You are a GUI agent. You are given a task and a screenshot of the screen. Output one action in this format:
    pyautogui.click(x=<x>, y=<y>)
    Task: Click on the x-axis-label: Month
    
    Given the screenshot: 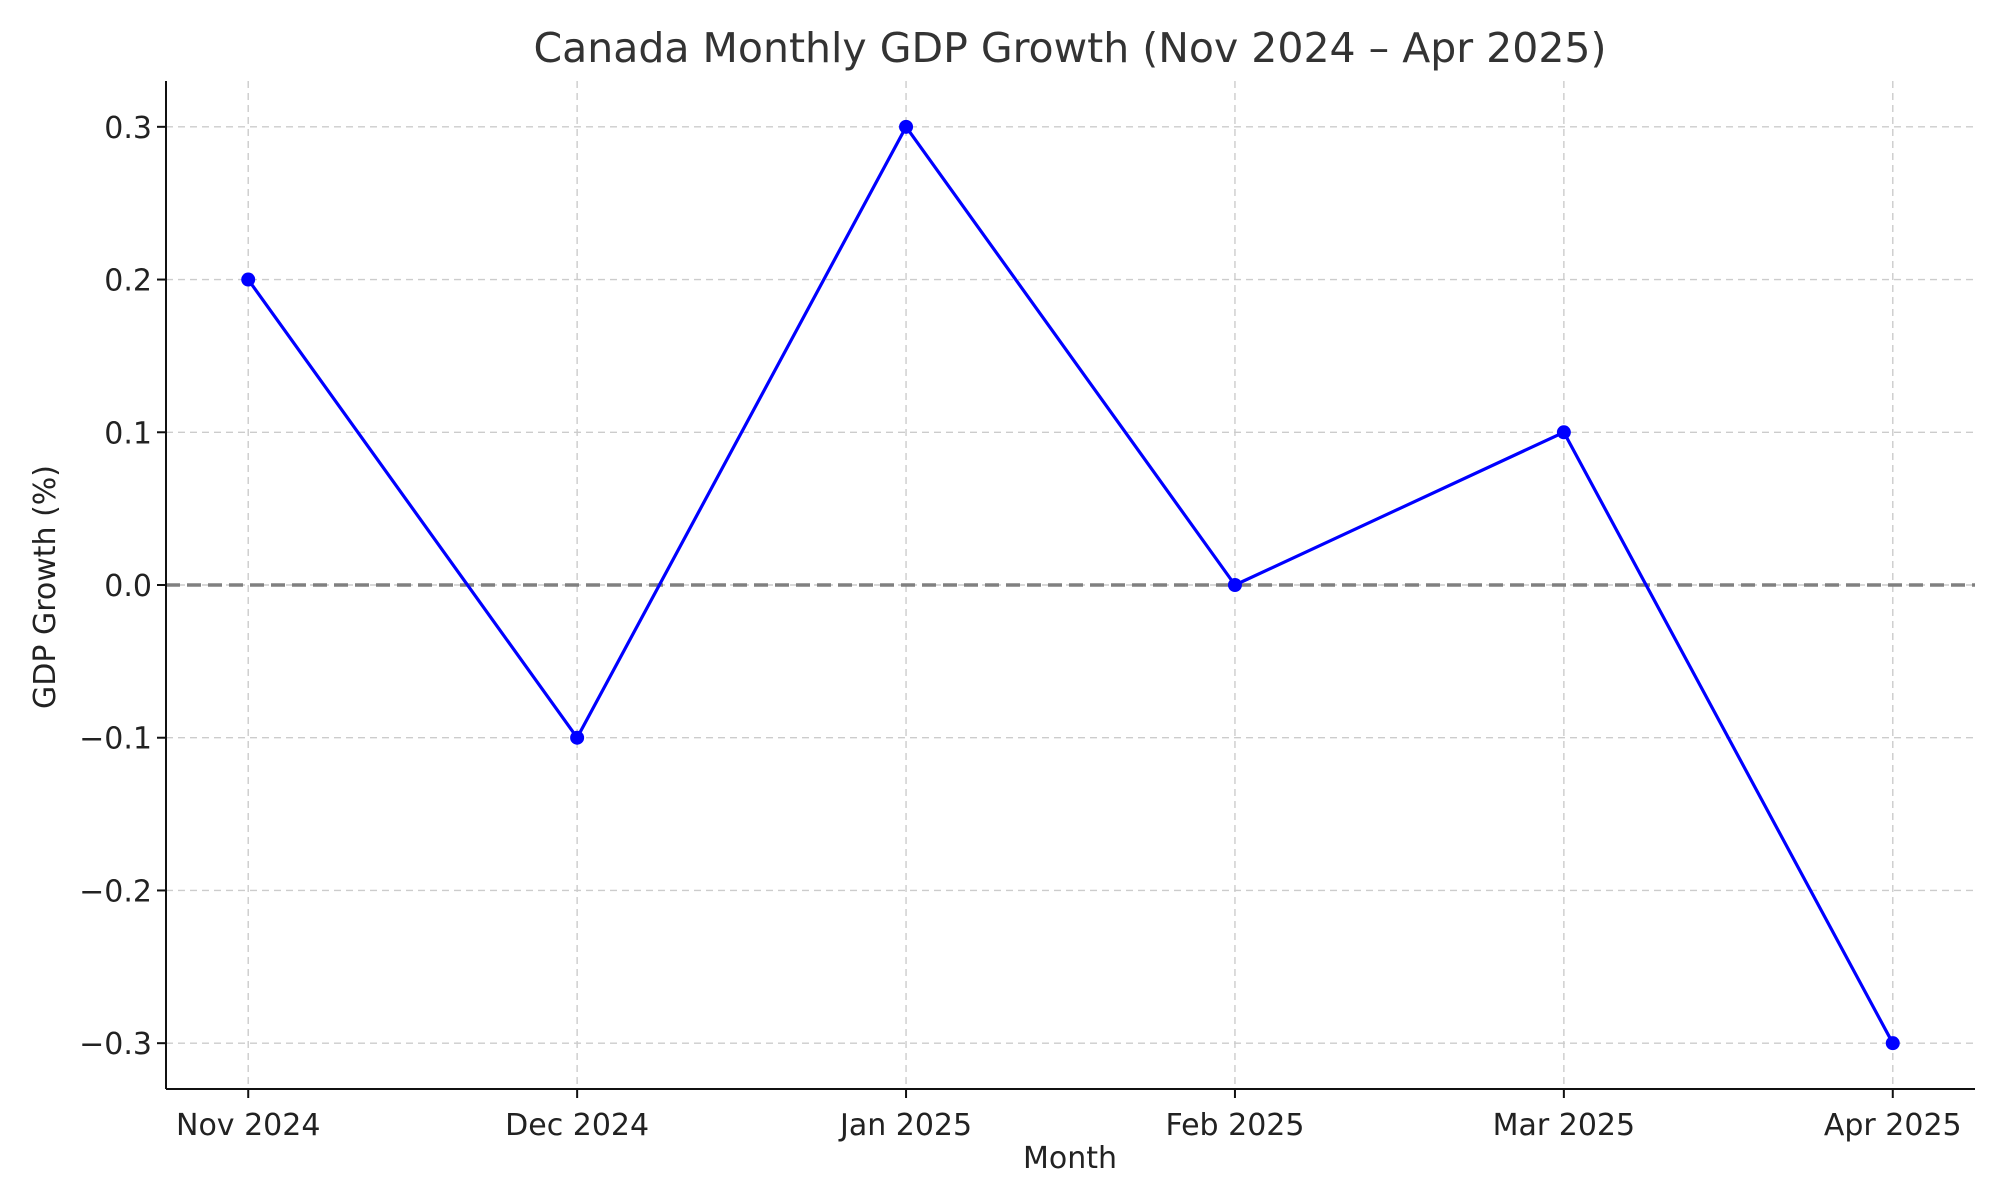 What is the action you would take?
    pyautogui.click(x=1070, y=1158)
    